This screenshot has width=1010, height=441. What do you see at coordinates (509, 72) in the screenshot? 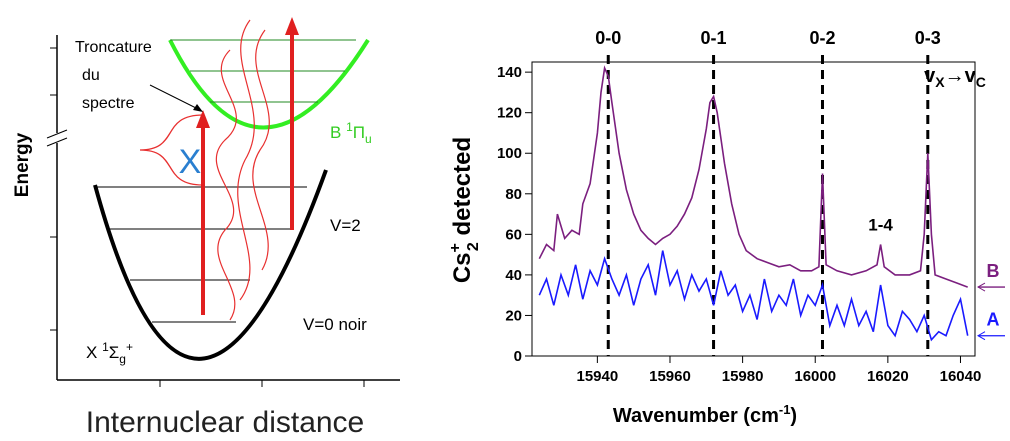
I see `y-tick-label: 140` at bounding box center [509, 72].